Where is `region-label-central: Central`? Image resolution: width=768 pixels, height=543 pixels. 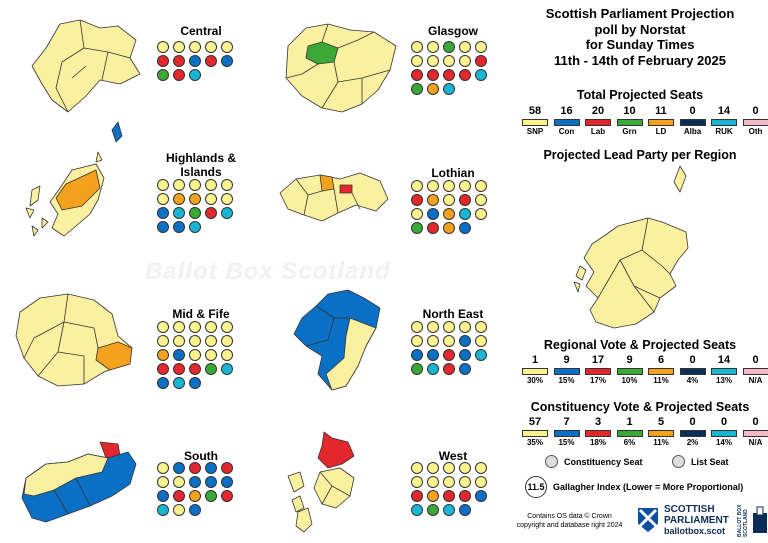
region-label-central: Central is located at coordinates (201, 31).